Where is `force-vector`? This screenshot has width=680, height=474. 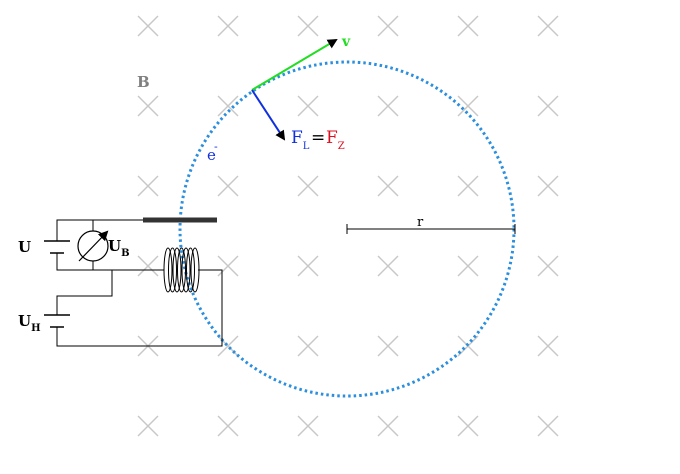
force-vector is located at coordinates (268, 115).